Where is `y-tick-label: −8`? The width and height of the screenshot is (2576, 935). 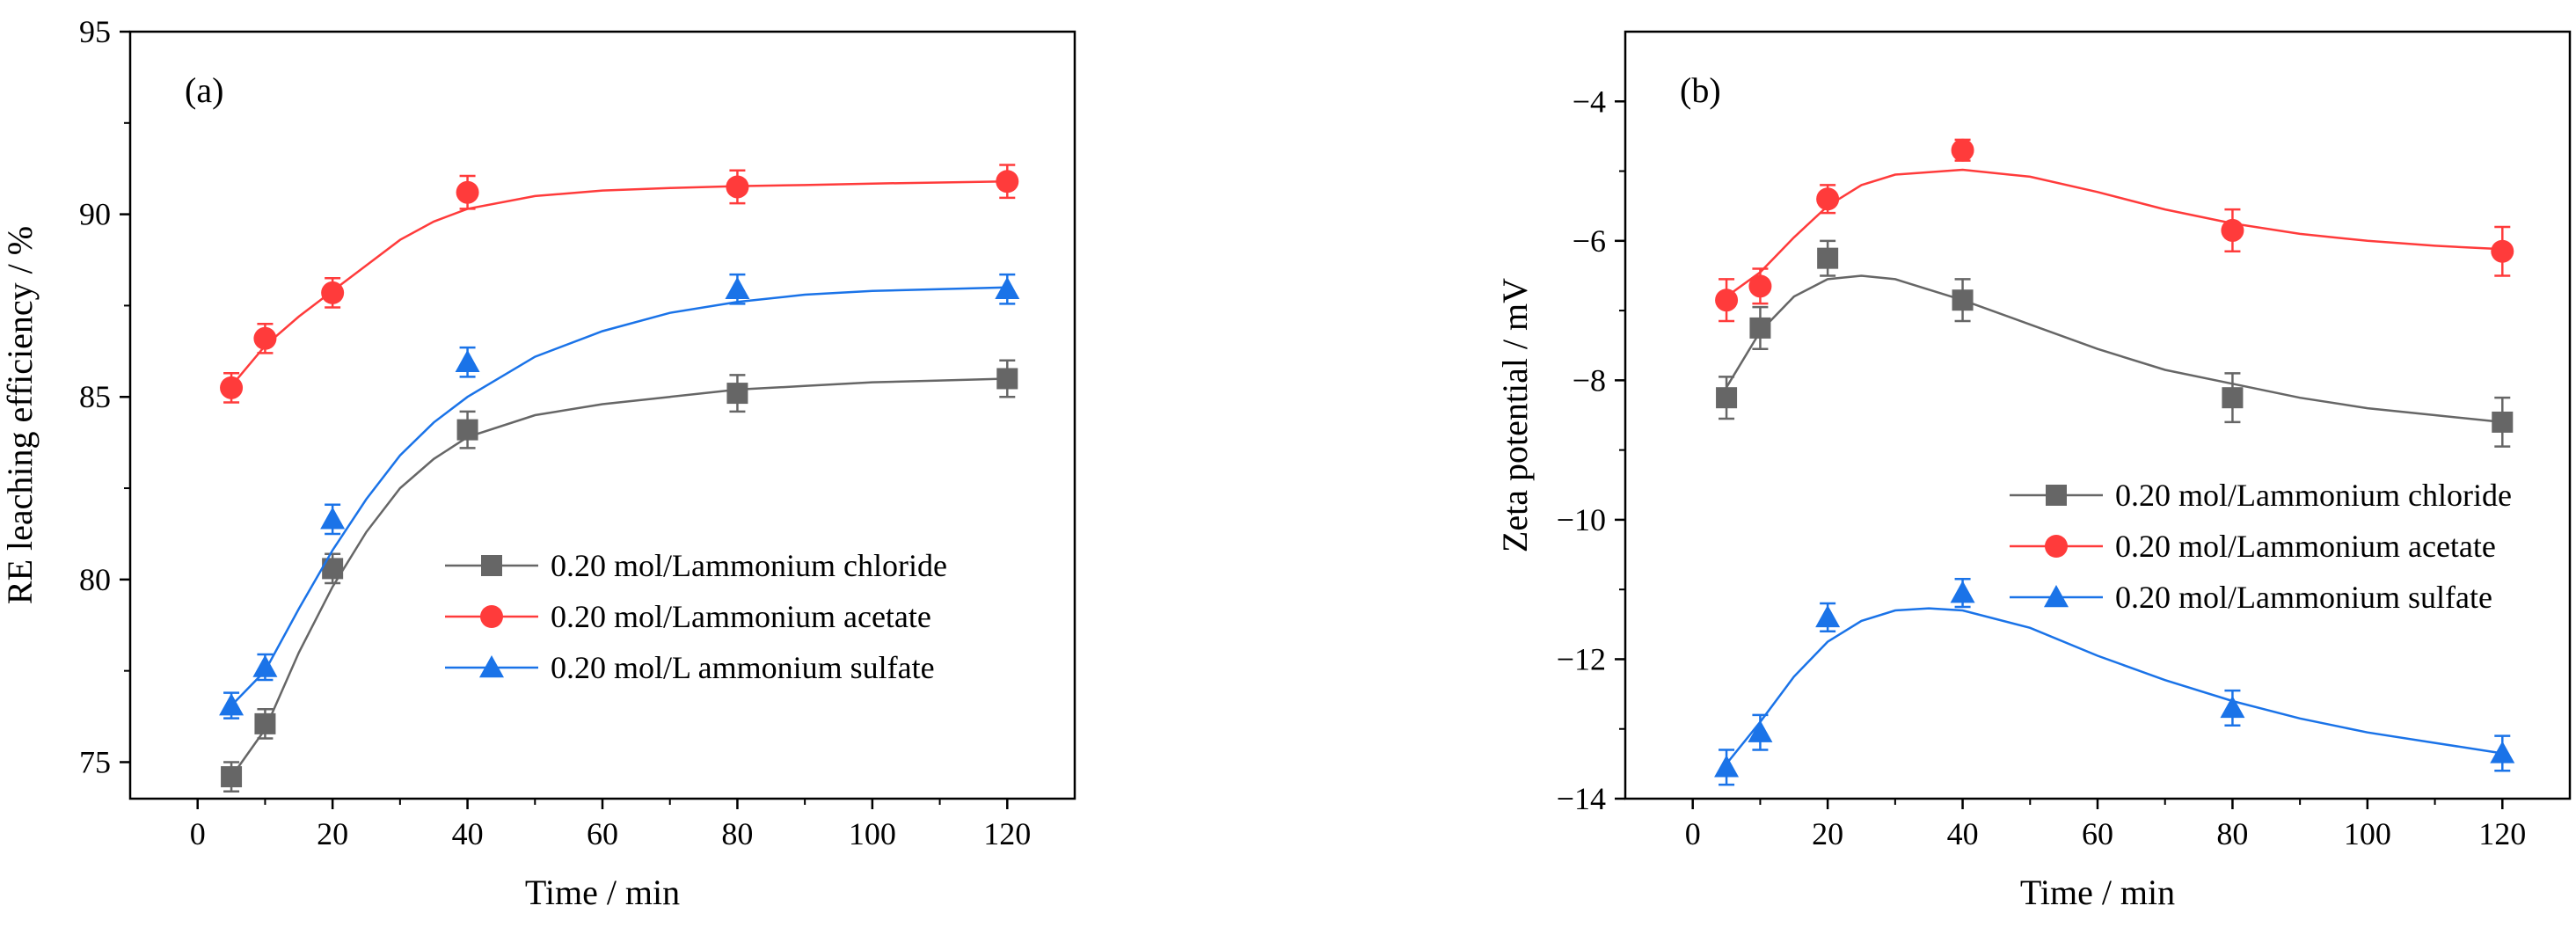
y-tick-label: −8 is located at coordinates (1589, 380).